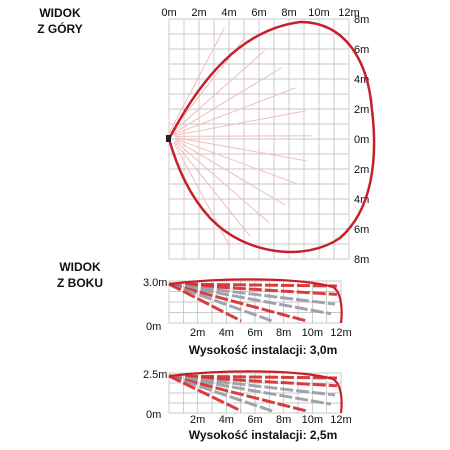 This screenshot has height=450, width=450. I want to click on side-view-heading-1: WIDOK, so click(80, 267).